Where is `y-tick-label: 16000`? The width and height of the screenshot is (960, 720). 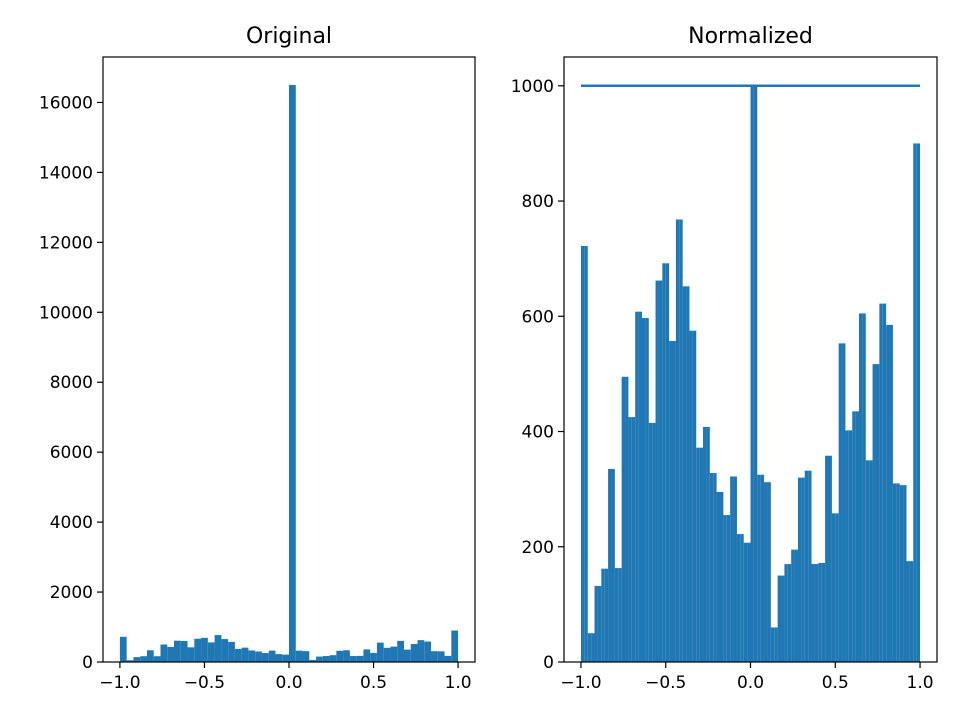
y-tick-label: 16000 is located at coordinates (66, 103).